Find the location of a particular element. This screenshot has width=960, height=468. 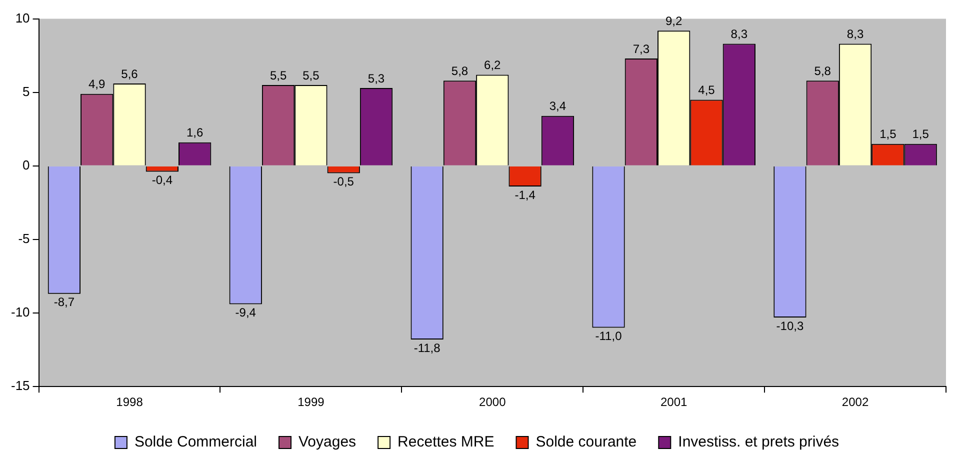

data-label: -0,5 is located at coordinates (343, 181).